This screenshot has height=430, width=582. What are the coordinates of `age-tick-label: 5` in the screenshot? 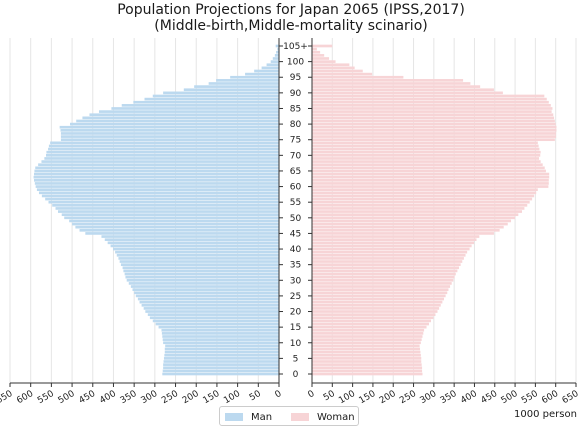 It's located at (296, 359).